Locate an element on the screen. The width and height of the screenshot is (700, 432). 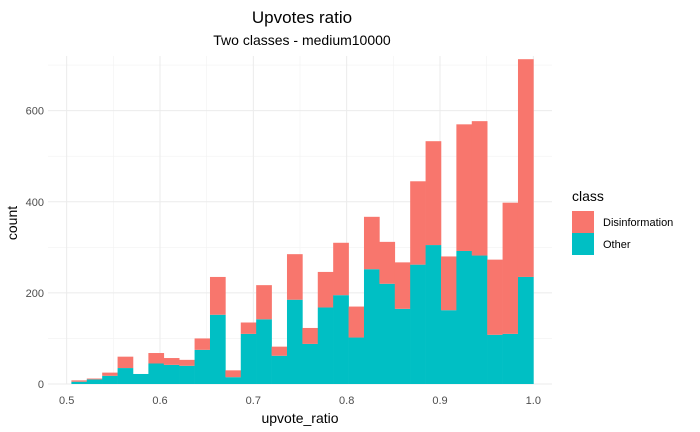
x-tick-label: 0.9 is located at coordinates (439, 401).